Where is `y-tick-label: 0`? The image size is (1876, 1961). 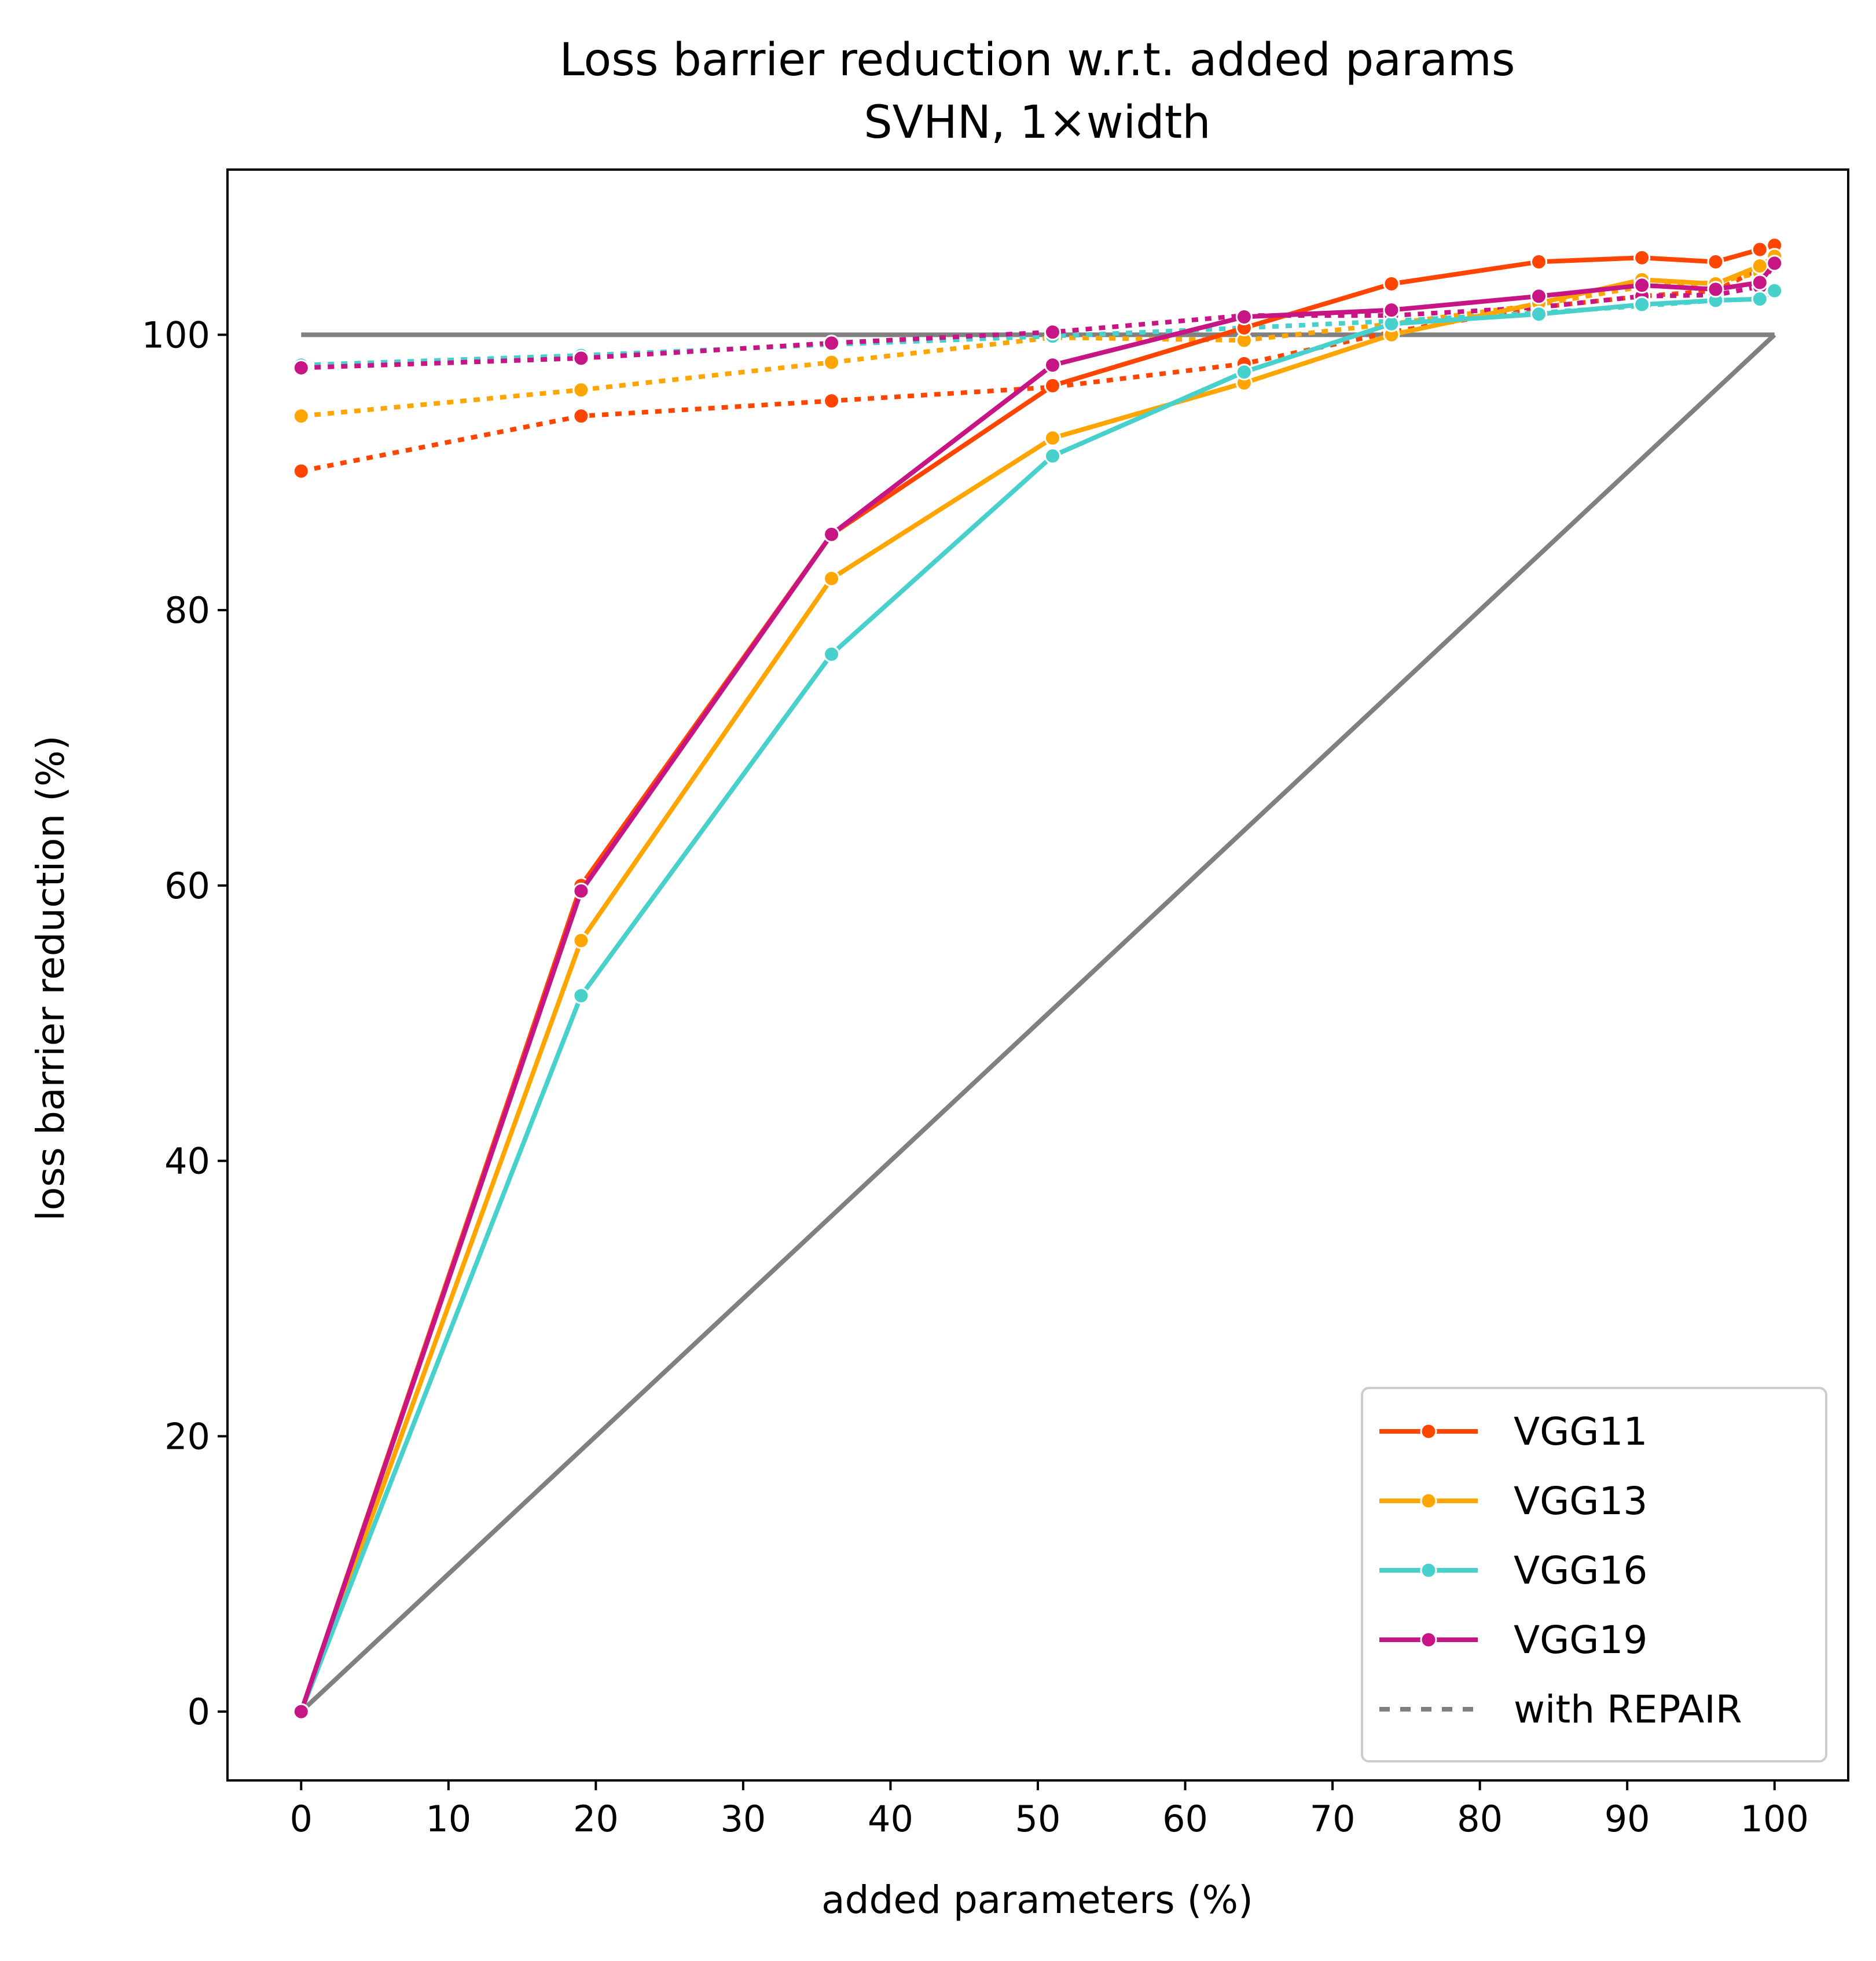 y-tick-label: 0 is located at coordinates (199, 1712).